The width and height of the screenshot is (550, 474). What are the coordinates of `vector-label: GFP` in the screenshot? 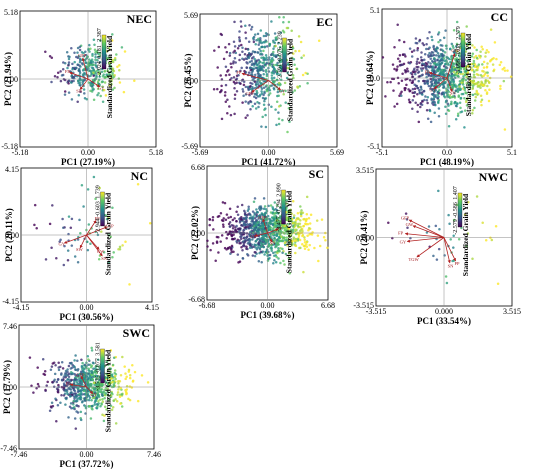 It's located at (262, 217).